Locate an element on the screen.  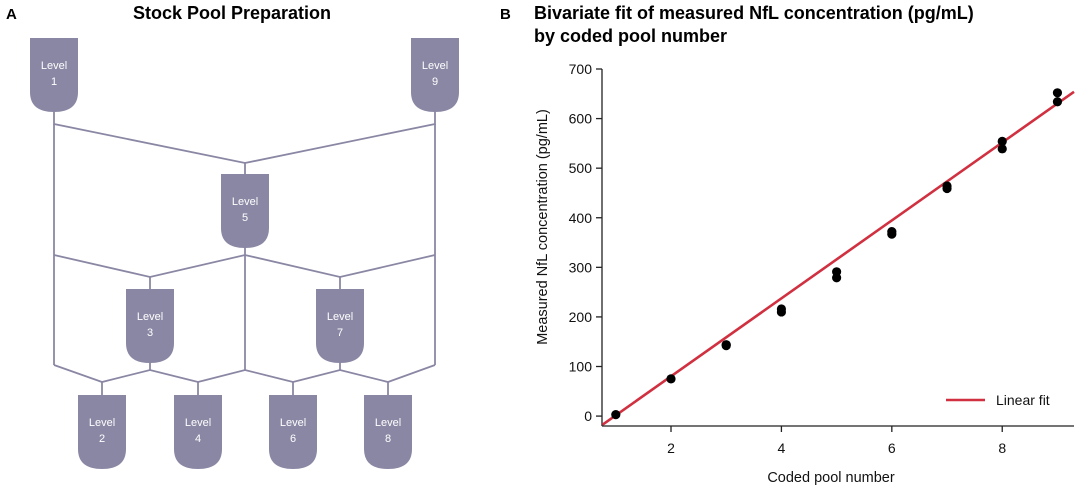
y-tick-label: 700 is located at coordinates (581, 69).